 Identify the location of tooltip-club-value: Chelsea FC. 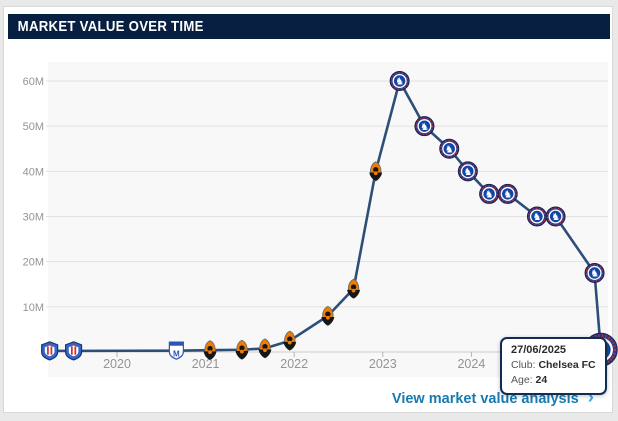
(567, 365).